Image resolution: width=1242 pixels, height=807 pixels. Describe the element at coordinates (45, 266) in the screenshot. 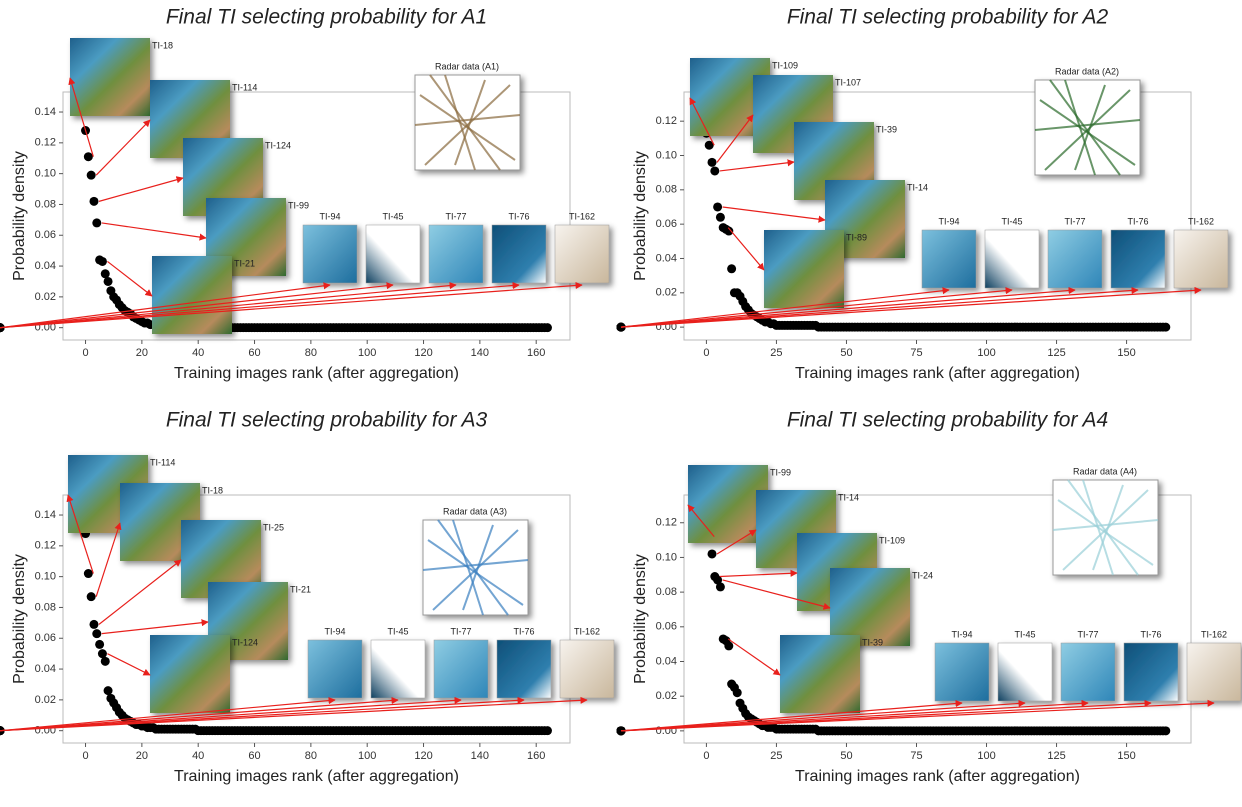

I see `y-tick-label: 0.04` at that location.